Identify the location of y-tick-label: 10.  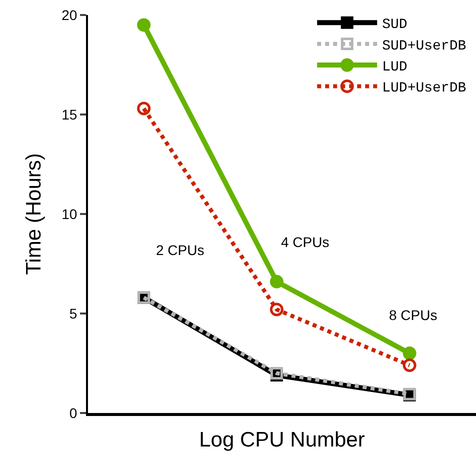
(70, 214).